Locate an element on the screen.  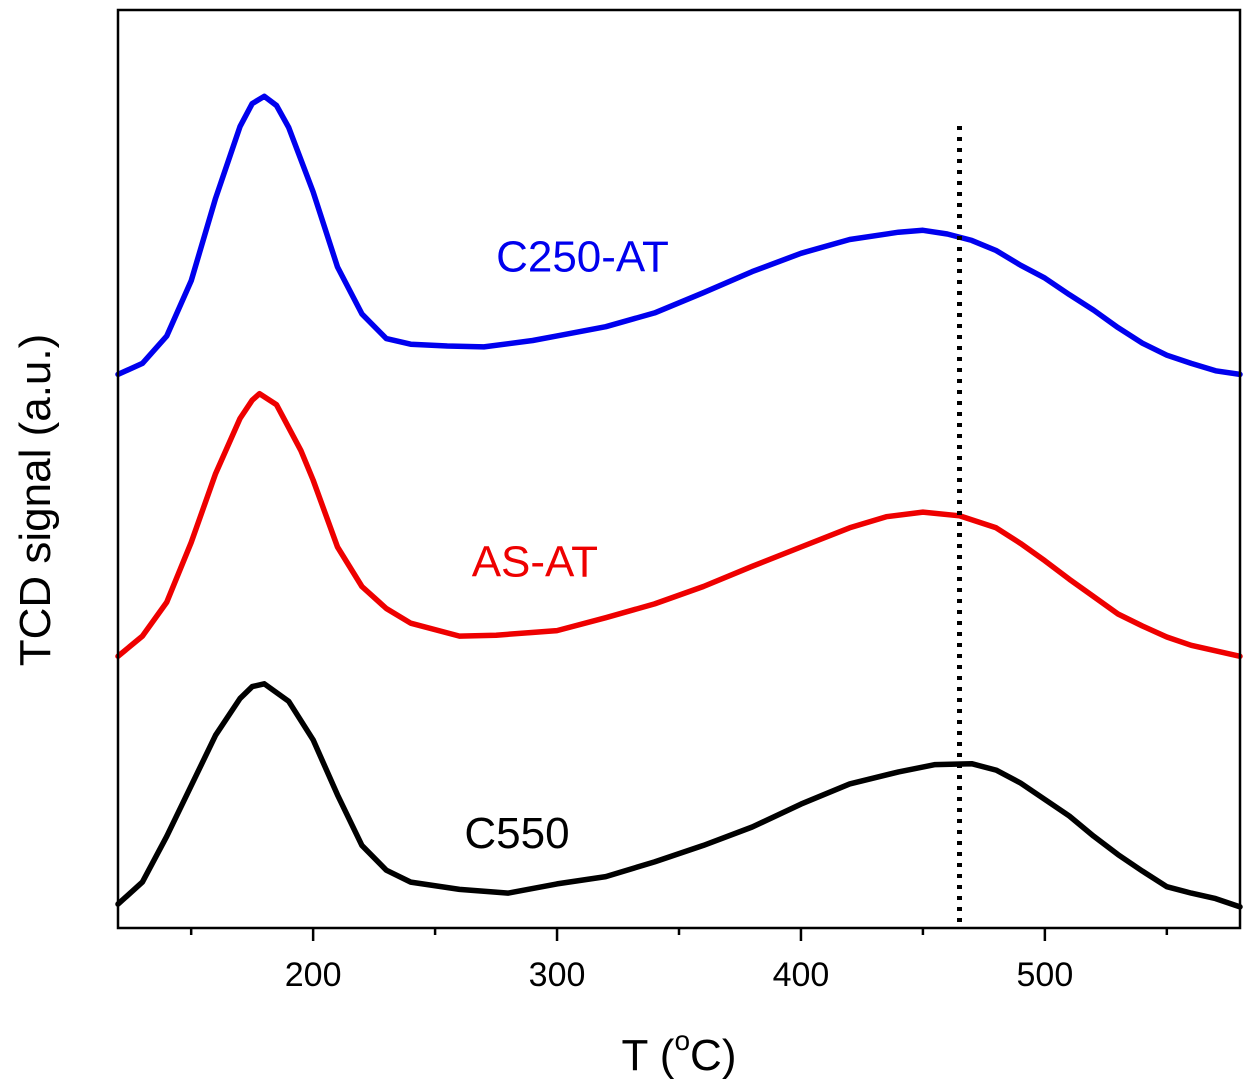
x-axis-title: T (oC) is located at coordinates (679, 1052).